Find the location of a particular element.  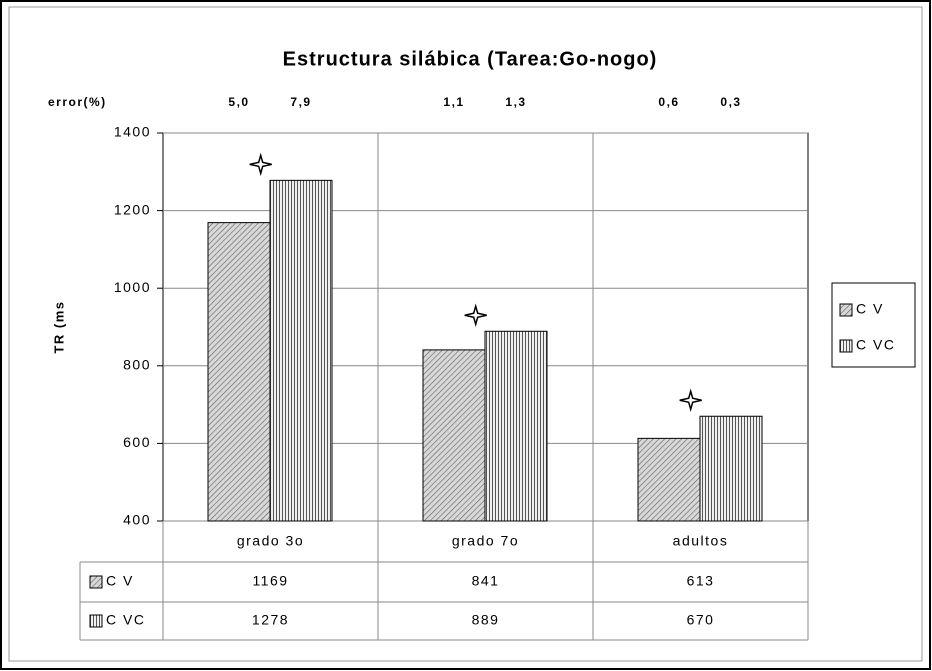

table-value: 889 is located at coordinates (486, 620).